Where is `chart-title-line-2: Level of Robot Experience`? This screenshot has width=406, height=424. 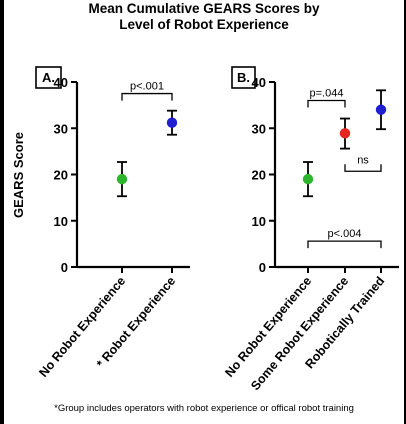
chart-title-line-2: Level of Robot Experience is located at coordinates (204, 24).